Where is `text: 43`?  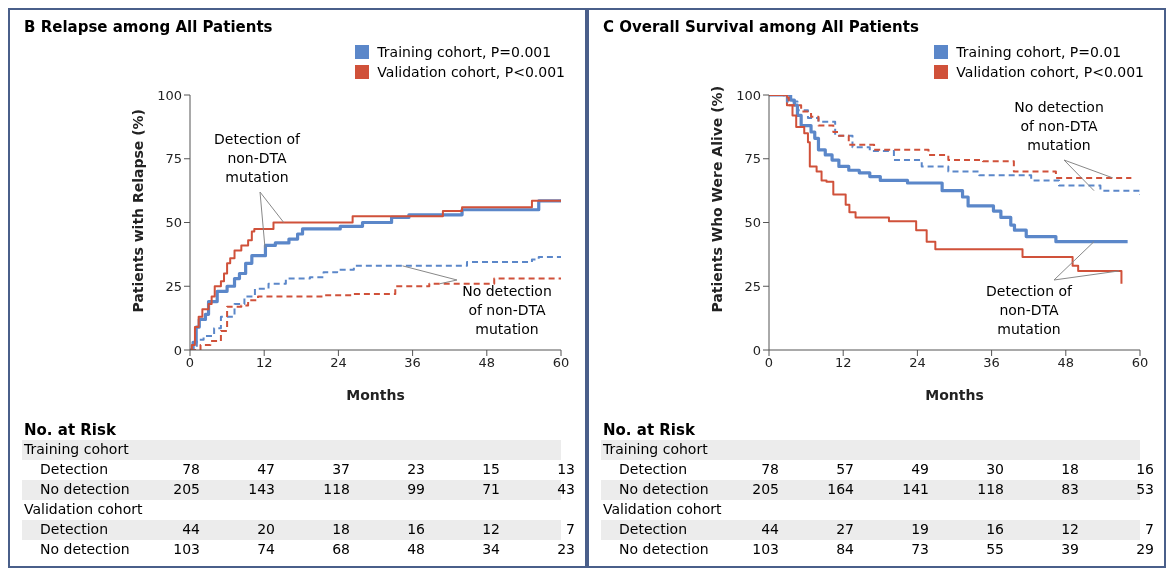
text: 43 is located at coordinates (565, 489).